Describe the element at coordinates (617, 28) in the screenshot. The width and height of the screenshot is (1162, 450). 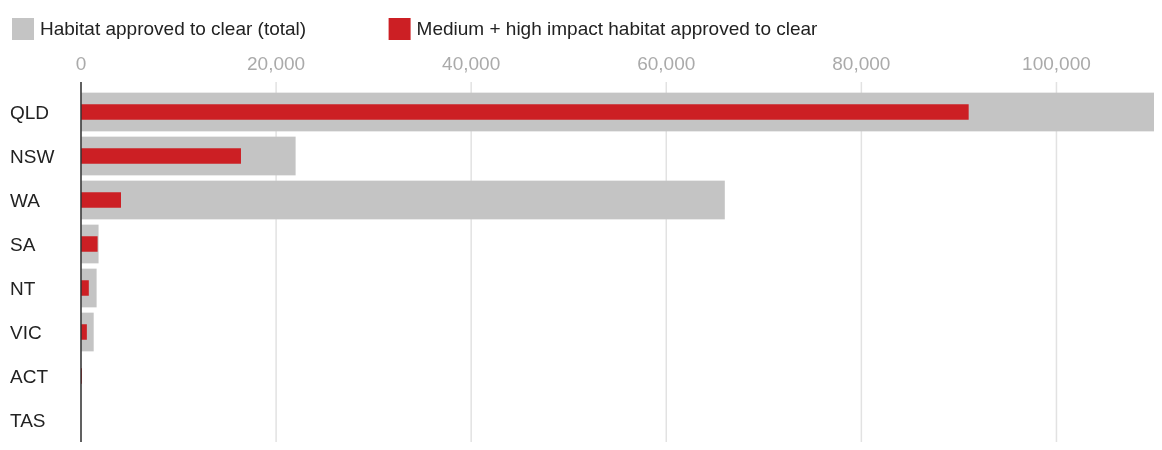
I see `legend-label: Medium + high impact habitat approved to clear` at that location.